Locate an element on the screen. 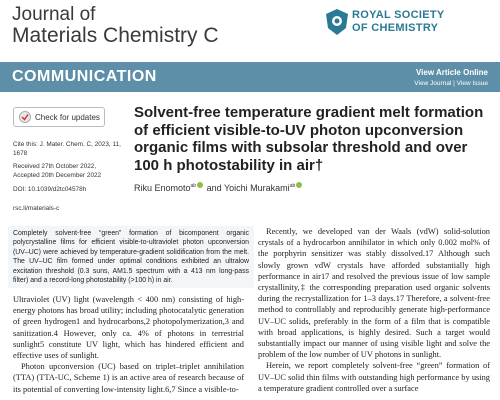 Image resolution: width=500 pixels, height=400 pixels. check-updates-label: Check for updates is located at coordinates (67, 117).